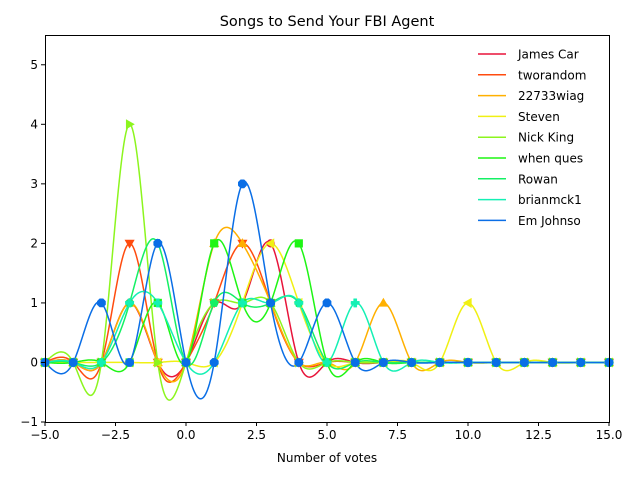 The image size is (640, 480). What do you see at coordinates (397, 435) in the screenshot?
I see `x-tick-label: 7.5` at bounding box center [397, 435].